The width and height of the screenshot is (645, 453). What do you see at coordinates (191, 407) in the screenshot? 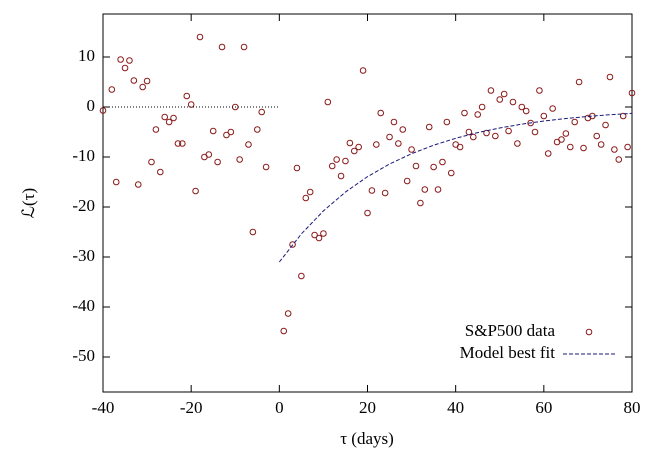
I see `x-tick-label: -20` at bounding box center [191, 407].